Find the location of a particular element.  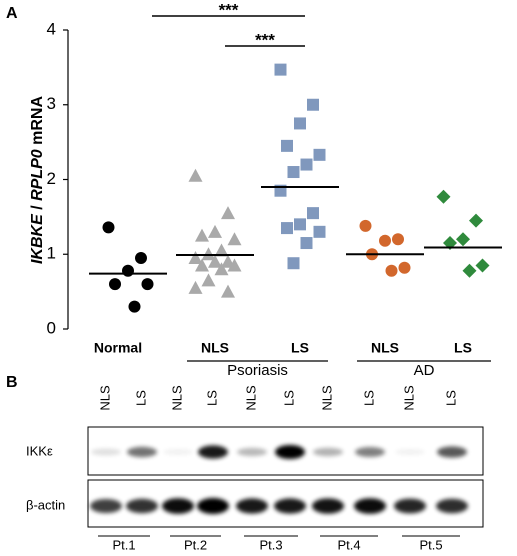

y-label-ref: RPLP0 is located at coordinates (37, 175).